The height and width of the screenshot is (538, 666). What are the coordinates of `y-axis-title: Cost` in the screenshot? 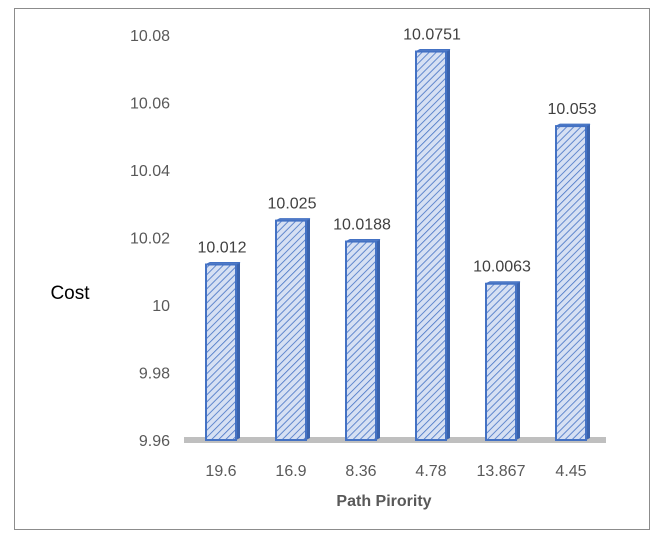 It's located at (70, 293).